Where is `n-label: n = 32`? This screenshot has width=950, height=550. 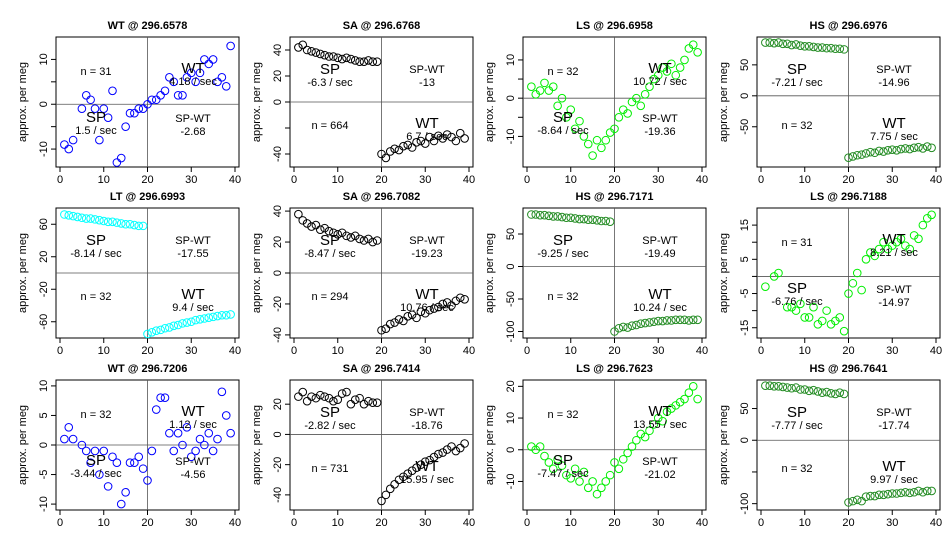 n-label: n = 32 is located at coordinates (96, 297).